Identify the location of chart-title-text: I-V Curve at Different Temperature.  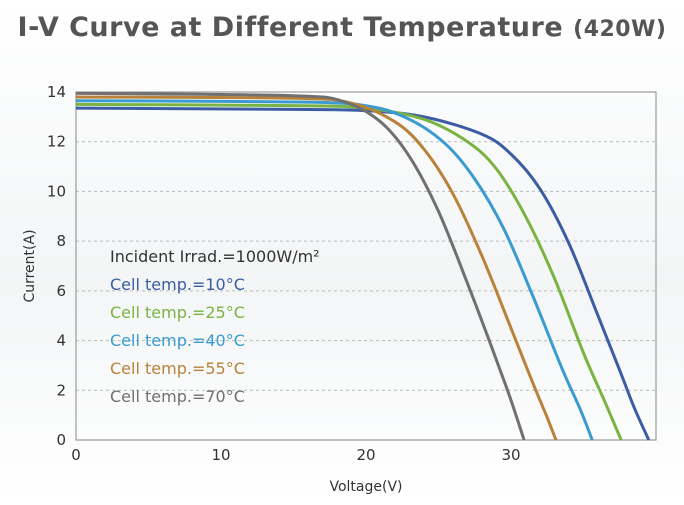
(290, 27).